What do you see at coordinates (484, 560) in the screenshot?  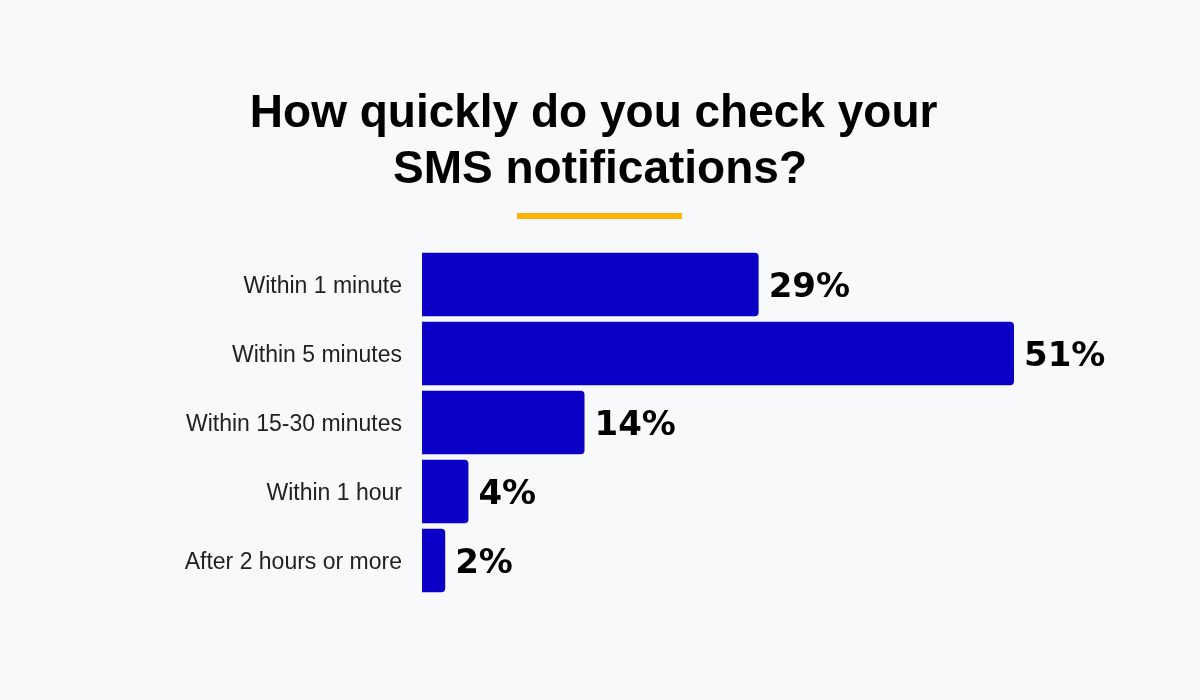 I see `data-label: 2%` at bounding box center [484, 560].